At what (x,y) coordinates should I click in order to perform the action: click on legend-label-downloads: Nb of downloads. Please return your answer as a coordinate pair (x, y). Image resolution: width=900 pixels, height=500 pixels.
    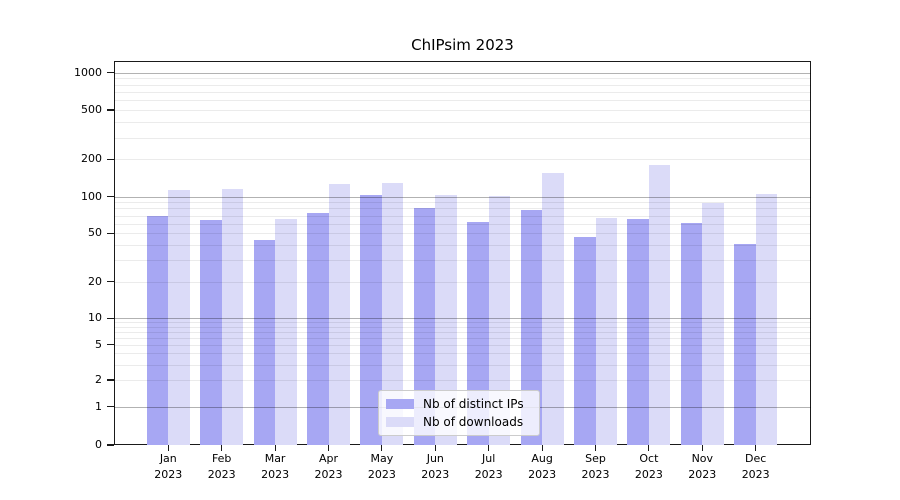
    Looking at the image, I should click on (473, 422).